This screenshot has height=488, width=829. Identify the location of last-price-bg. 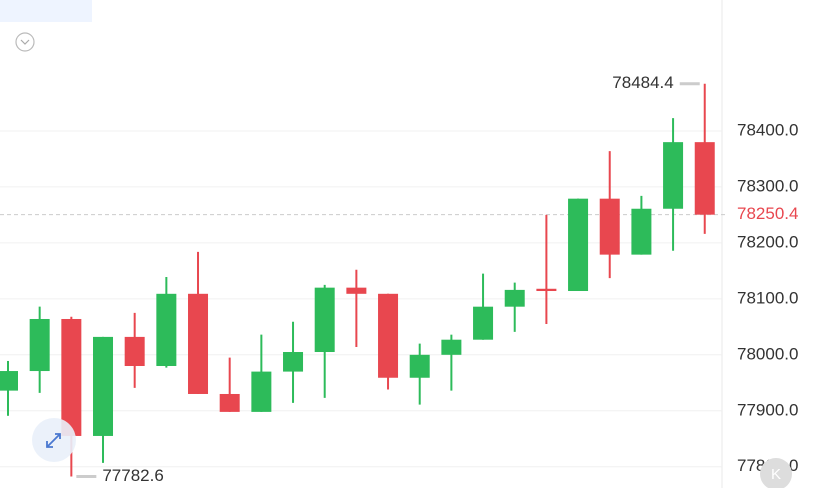
(777, 214).